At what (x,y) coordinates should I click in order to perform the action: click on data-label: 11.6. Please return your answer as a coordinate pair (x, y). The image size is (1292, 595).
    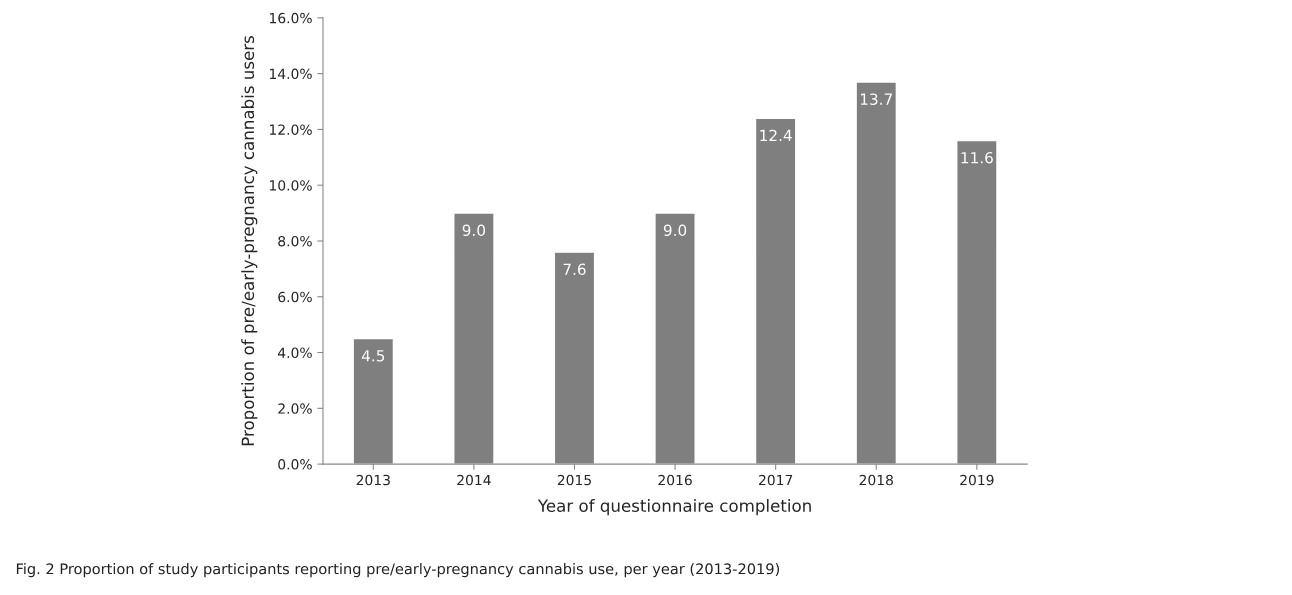
    Looking at the image, I should click on (977, 157).